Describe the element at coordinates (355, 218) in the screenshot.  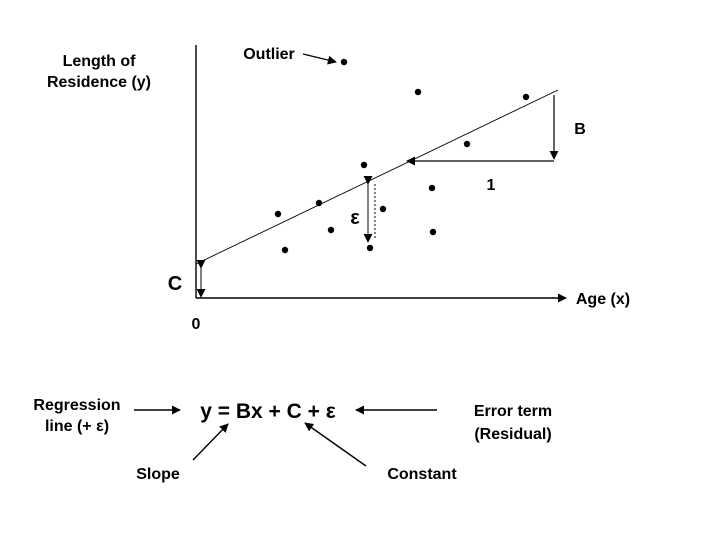
I see `error-label: ε` at that location.